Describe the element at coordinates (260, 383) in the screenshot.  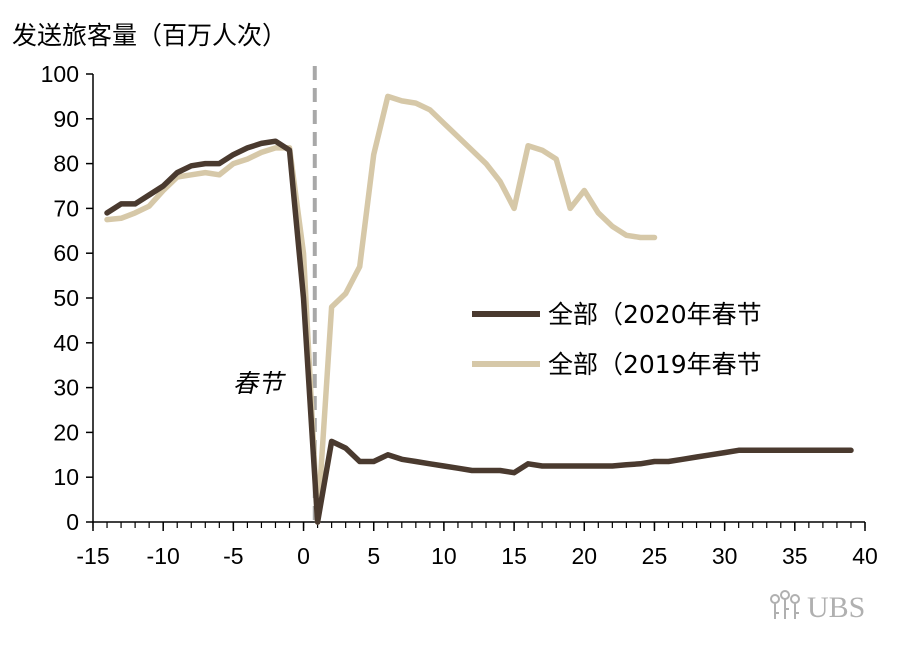
I see `festival-annotation-label: 春节` at that location.